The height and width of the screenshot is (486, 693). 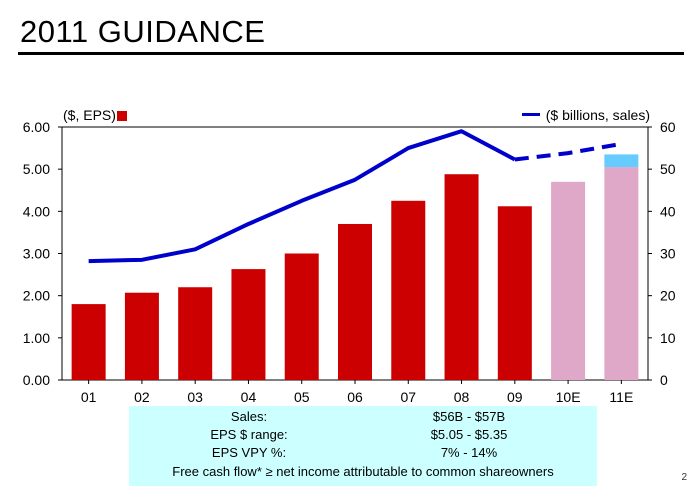 I want to click on x-tick-label: 03, so click(x=195, y=397).